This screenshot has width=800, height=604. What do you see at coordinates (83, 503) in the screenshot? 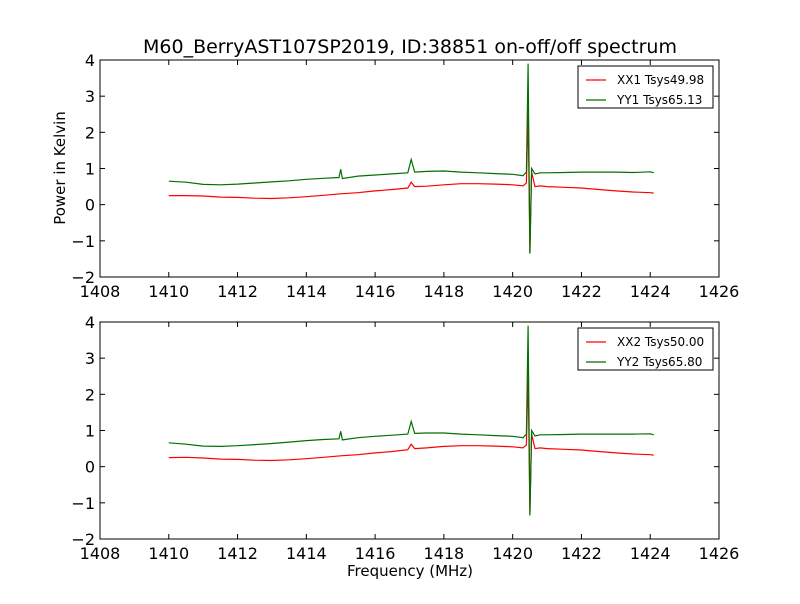
I see `panel-2-ytick-label: −1` at bounding box center [83, 503].